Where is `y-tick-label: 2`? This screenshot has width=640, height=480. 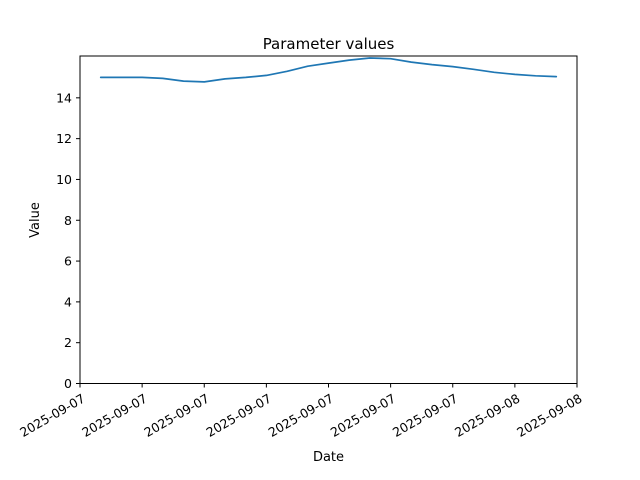
y-tick-label: 2 is located at coordinates (68, 342).